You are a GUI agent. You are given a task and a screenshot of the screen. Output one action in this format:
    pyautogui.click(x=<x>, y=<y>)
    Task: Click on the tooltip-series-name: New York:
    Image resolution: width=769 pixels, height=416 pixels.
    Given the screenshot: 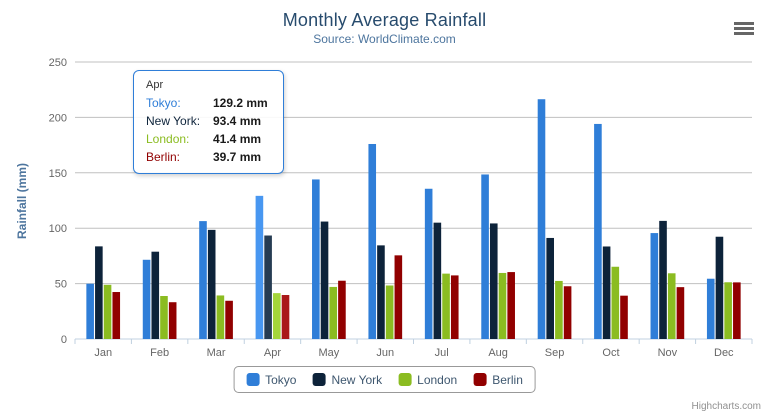 What is the action you would take?
    pyautogui.click(x=173, y=121)
    